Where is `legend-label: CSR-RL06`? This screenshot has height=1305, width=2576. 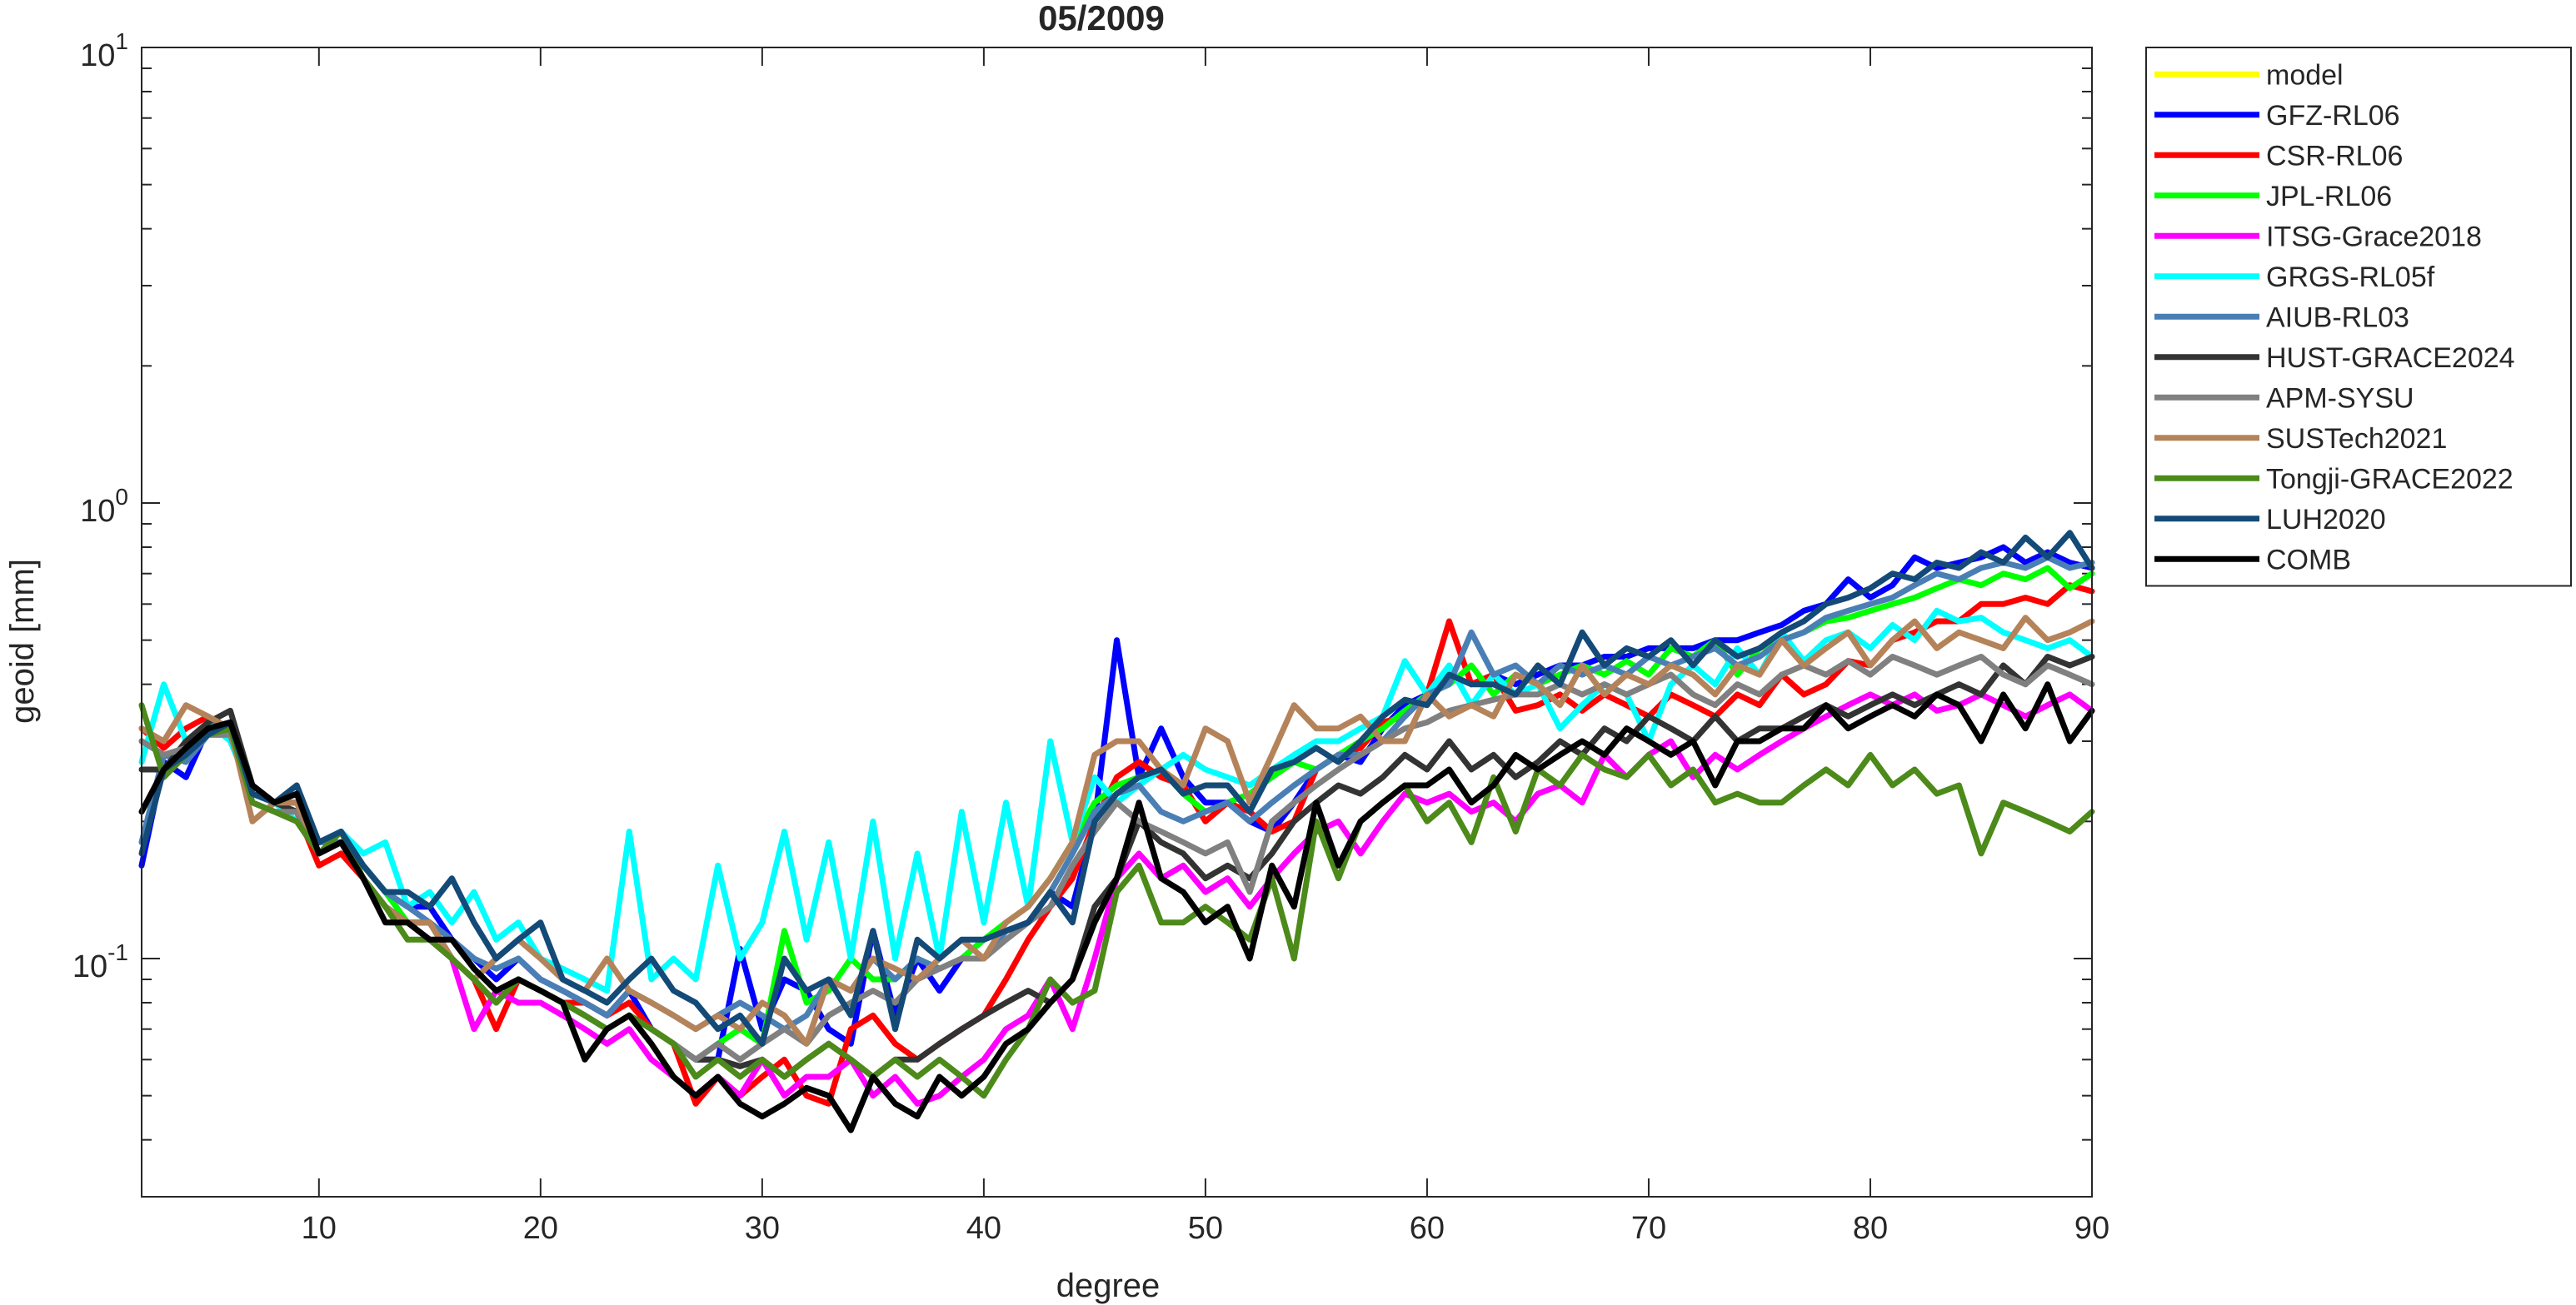 legend-label: CSR-RL06 is located at coordinates (2334, 156).